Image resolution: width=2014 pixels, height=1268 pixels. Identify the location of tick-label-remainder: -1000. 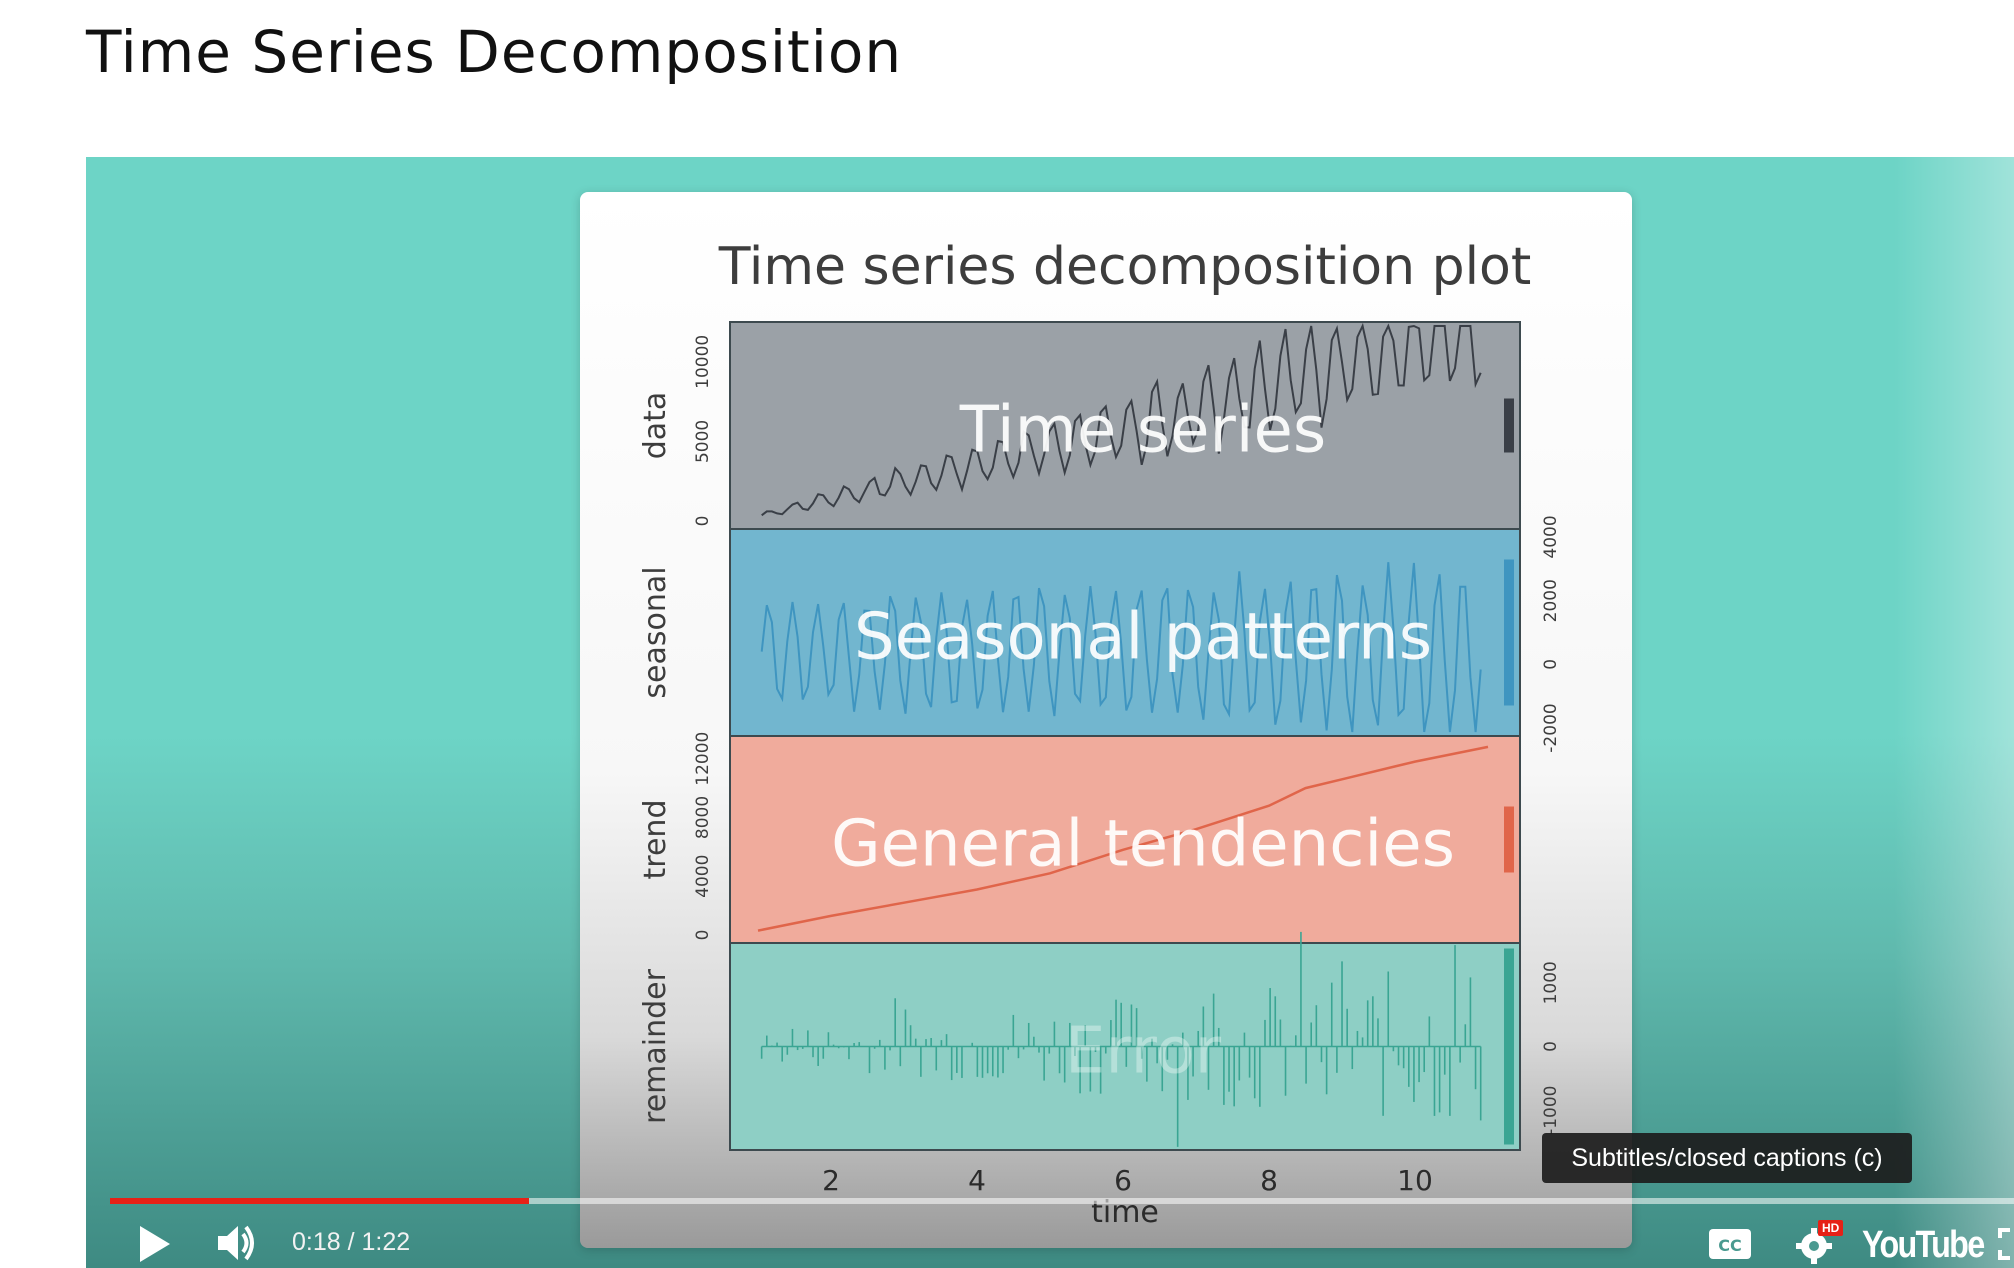
(1551, 1109).